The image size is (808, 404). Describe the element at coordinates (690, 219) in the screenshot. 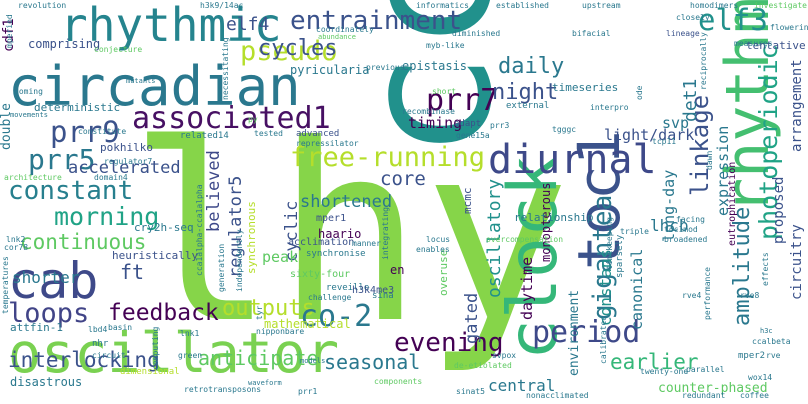

I see `word-facing: facing` at that location.